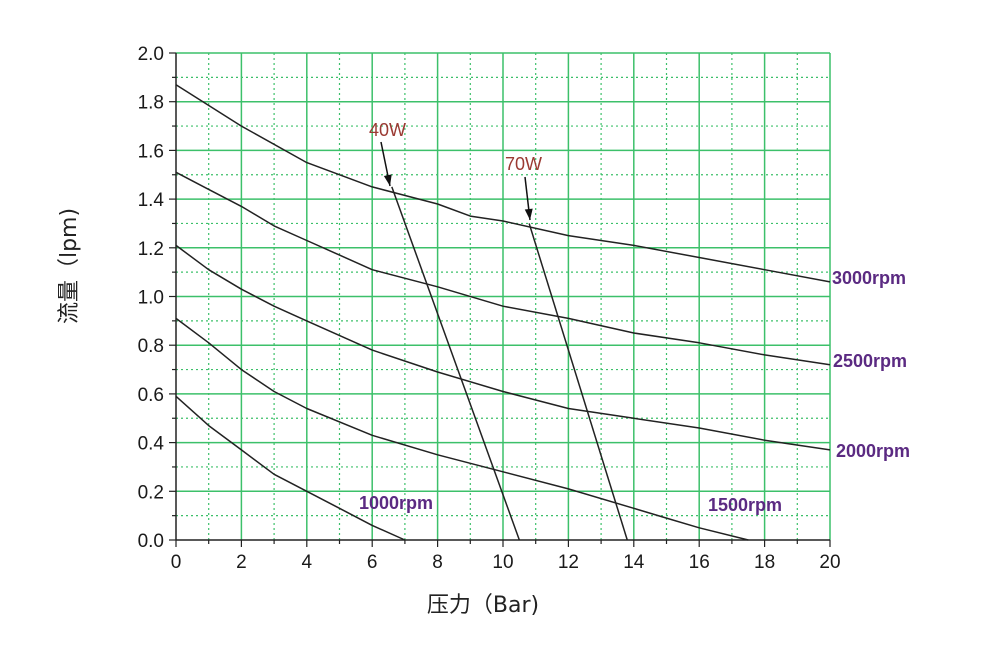 The width and height of the screenshot is (1000, 646). I want to click on series-label-1500rpm: 1500rpm, so click(745, 505).